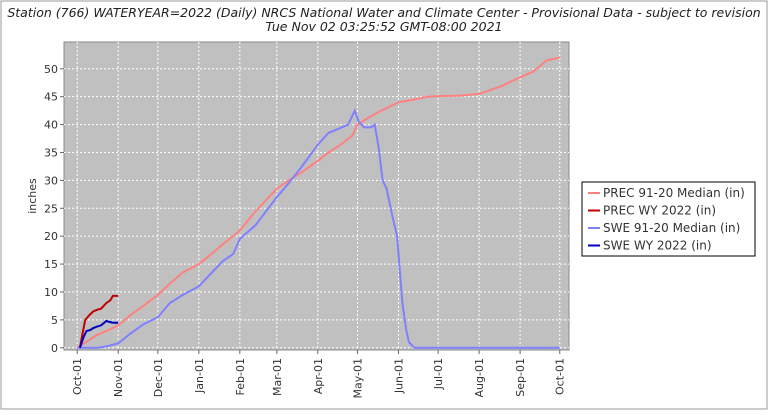  I want to click on chart-subtitle: Tue Nov 02 03:25:52 GMT-08:00 2021, so click(384, 26).